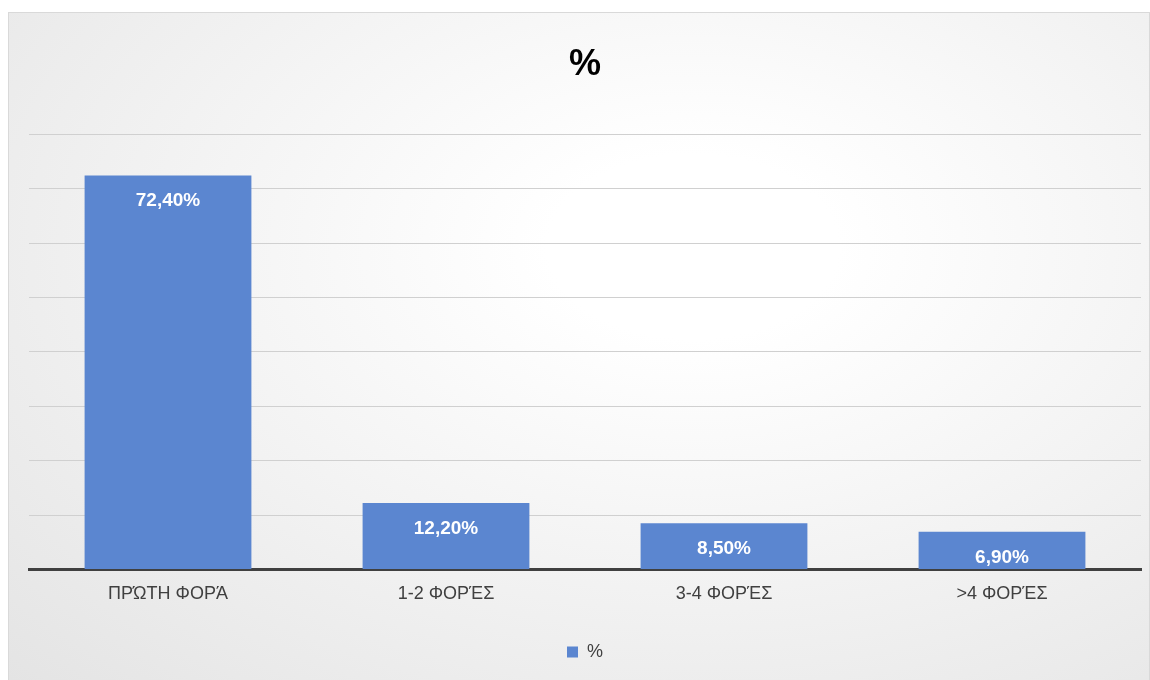 This screenshot has width=1150, height=680. What do you see at coordinates (724, 593) in the screenshot?
I see `x-tick-label: 3-4 ΦΟΡΈΣ` at bounding box center [724, 593].